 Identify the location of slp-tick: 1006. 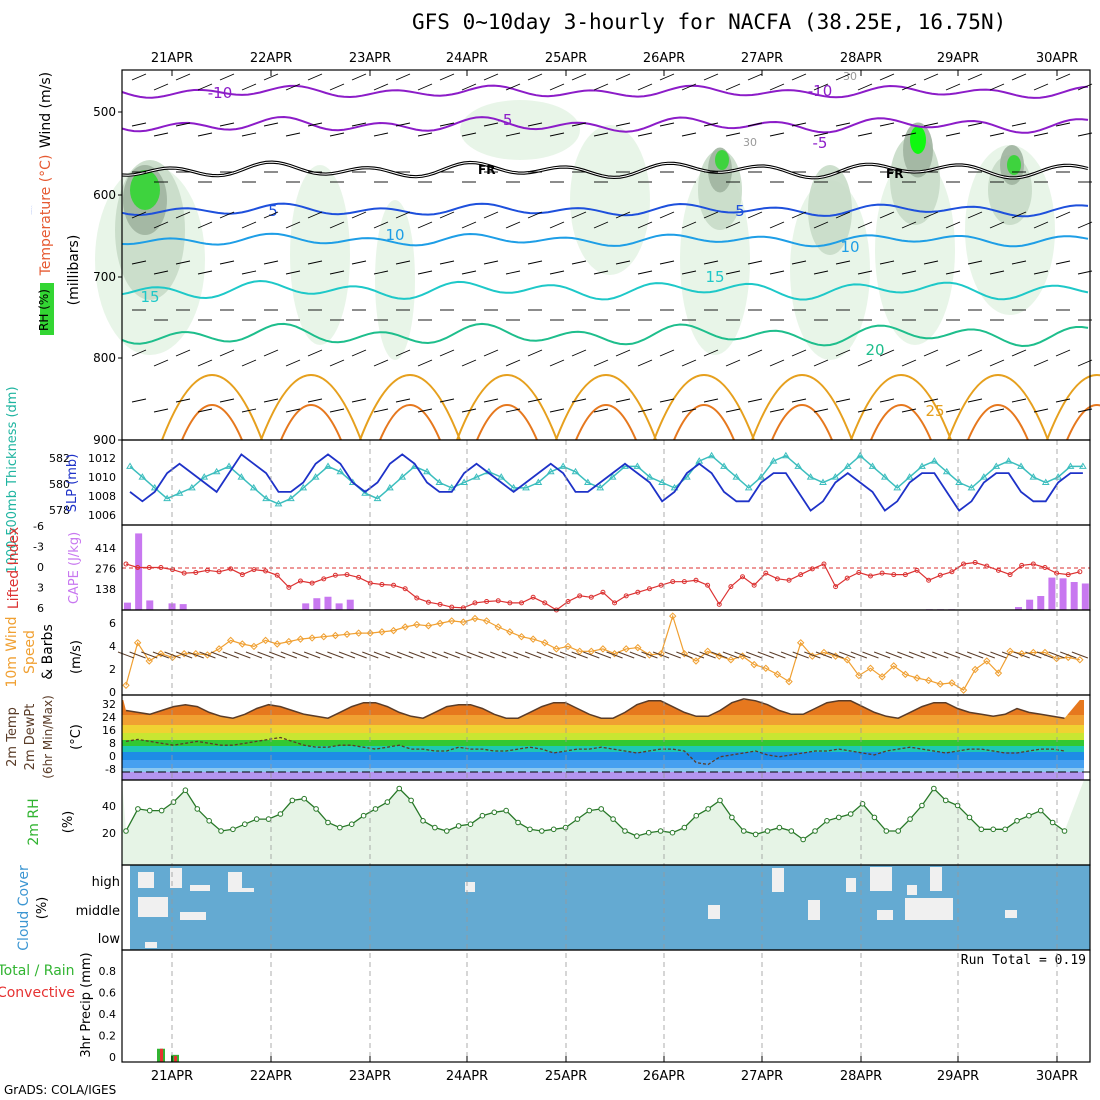
(102, 515).